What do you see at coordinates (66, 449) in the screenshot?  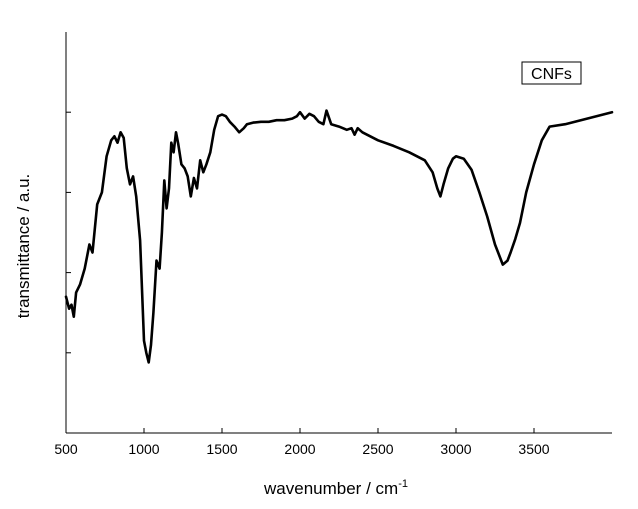 I see `x-tick-label: 500` at bounding box center [66, 449].